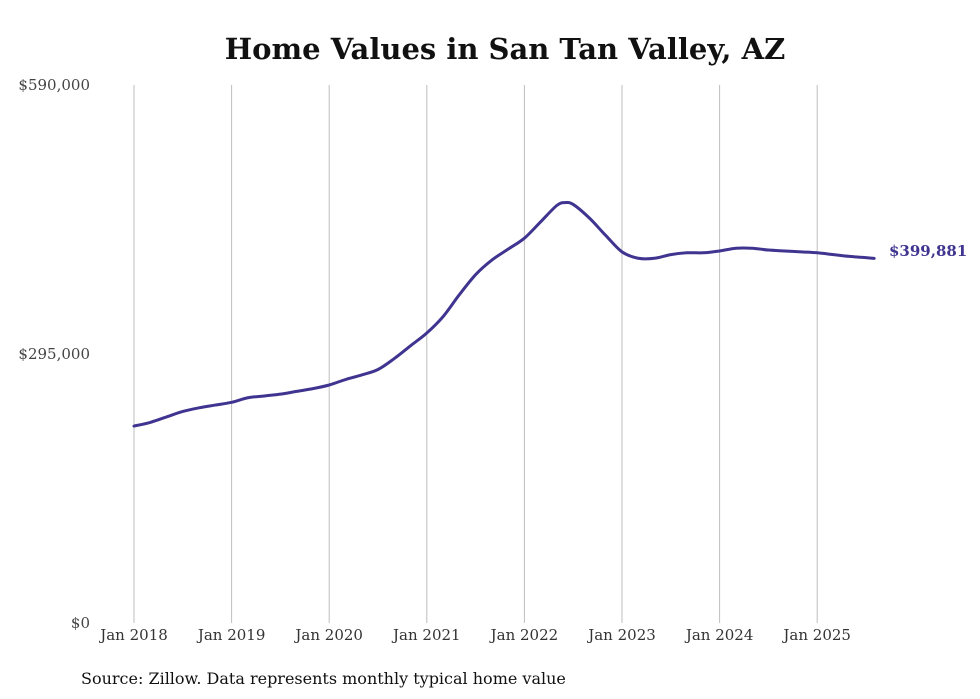 This screenshot has width=980, height=699. Describe the element at coordinates (80, 623) in the screenshot. I see `y-tick-label: $0` at that location.